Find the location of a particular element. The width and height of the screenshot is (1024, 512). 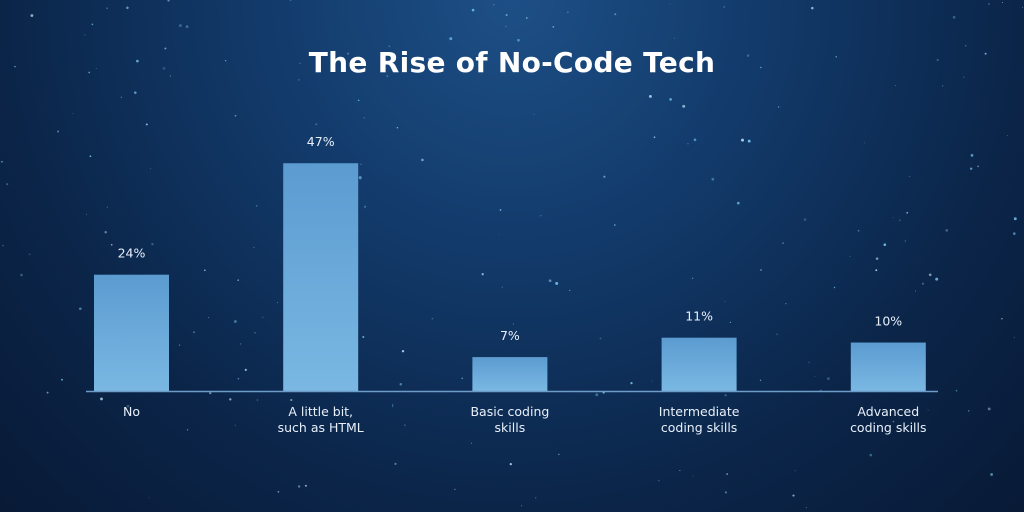

chart-title: The Rise of No-Code Tech is located at coordinates (512, 62).